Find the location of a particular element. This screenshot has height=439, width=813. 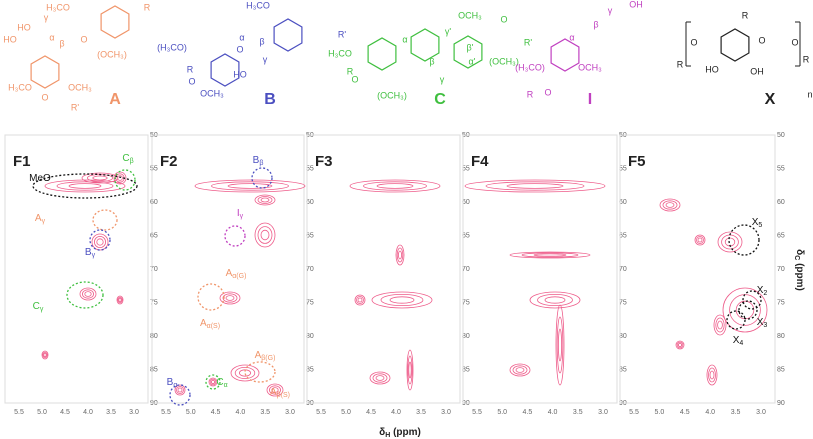

structure-label: A is located at coordinates (115, 99).